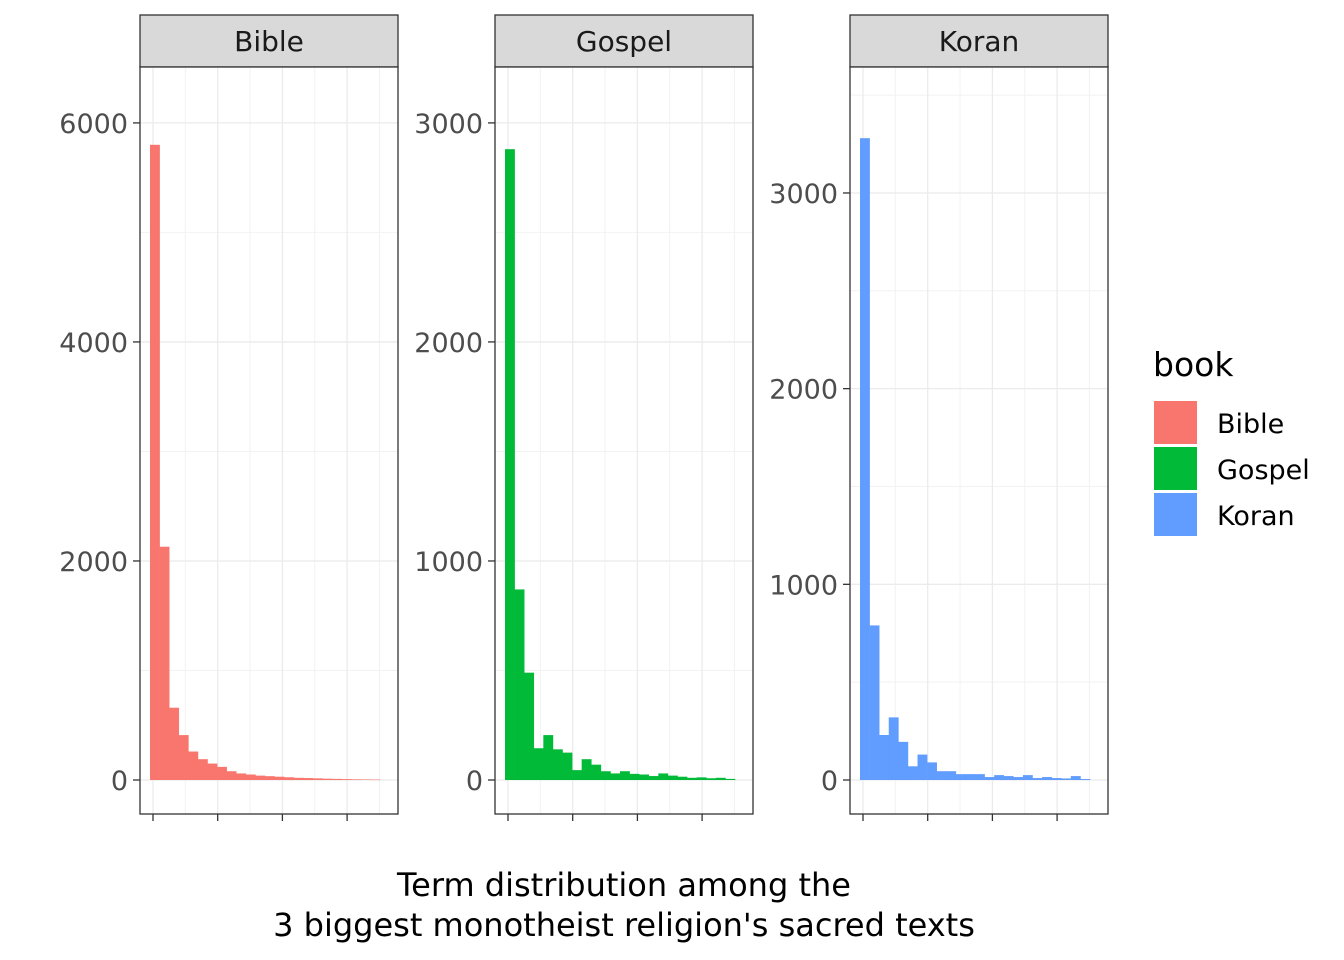  I want to click on legend-key-gospel, so click(1175, 468).